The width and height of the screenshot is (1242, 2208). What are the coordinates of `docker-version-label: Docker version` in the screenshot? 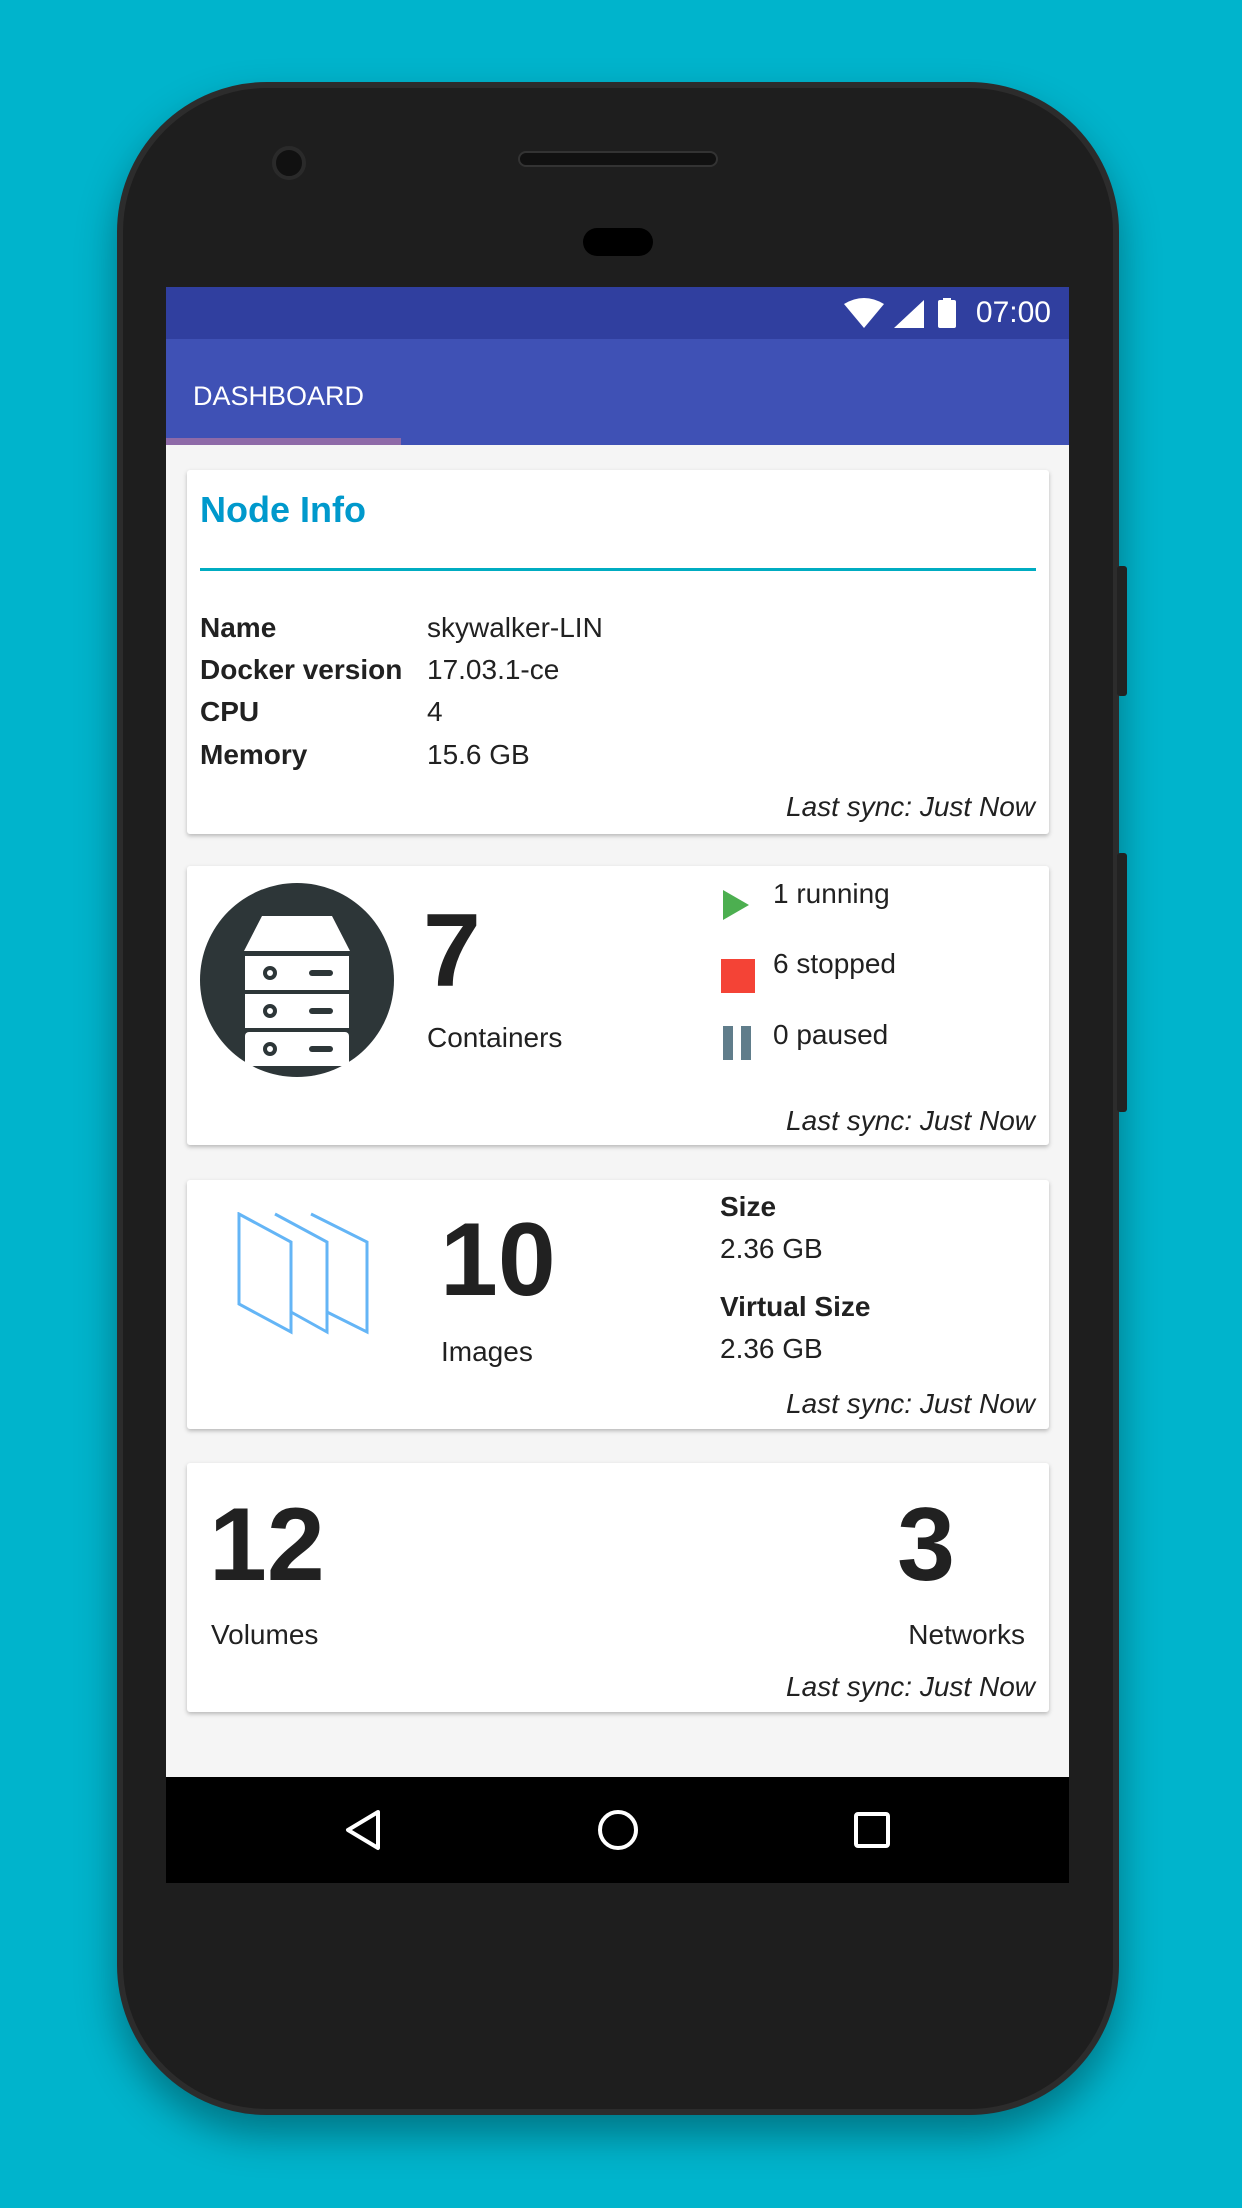 It's located at (301, 669).